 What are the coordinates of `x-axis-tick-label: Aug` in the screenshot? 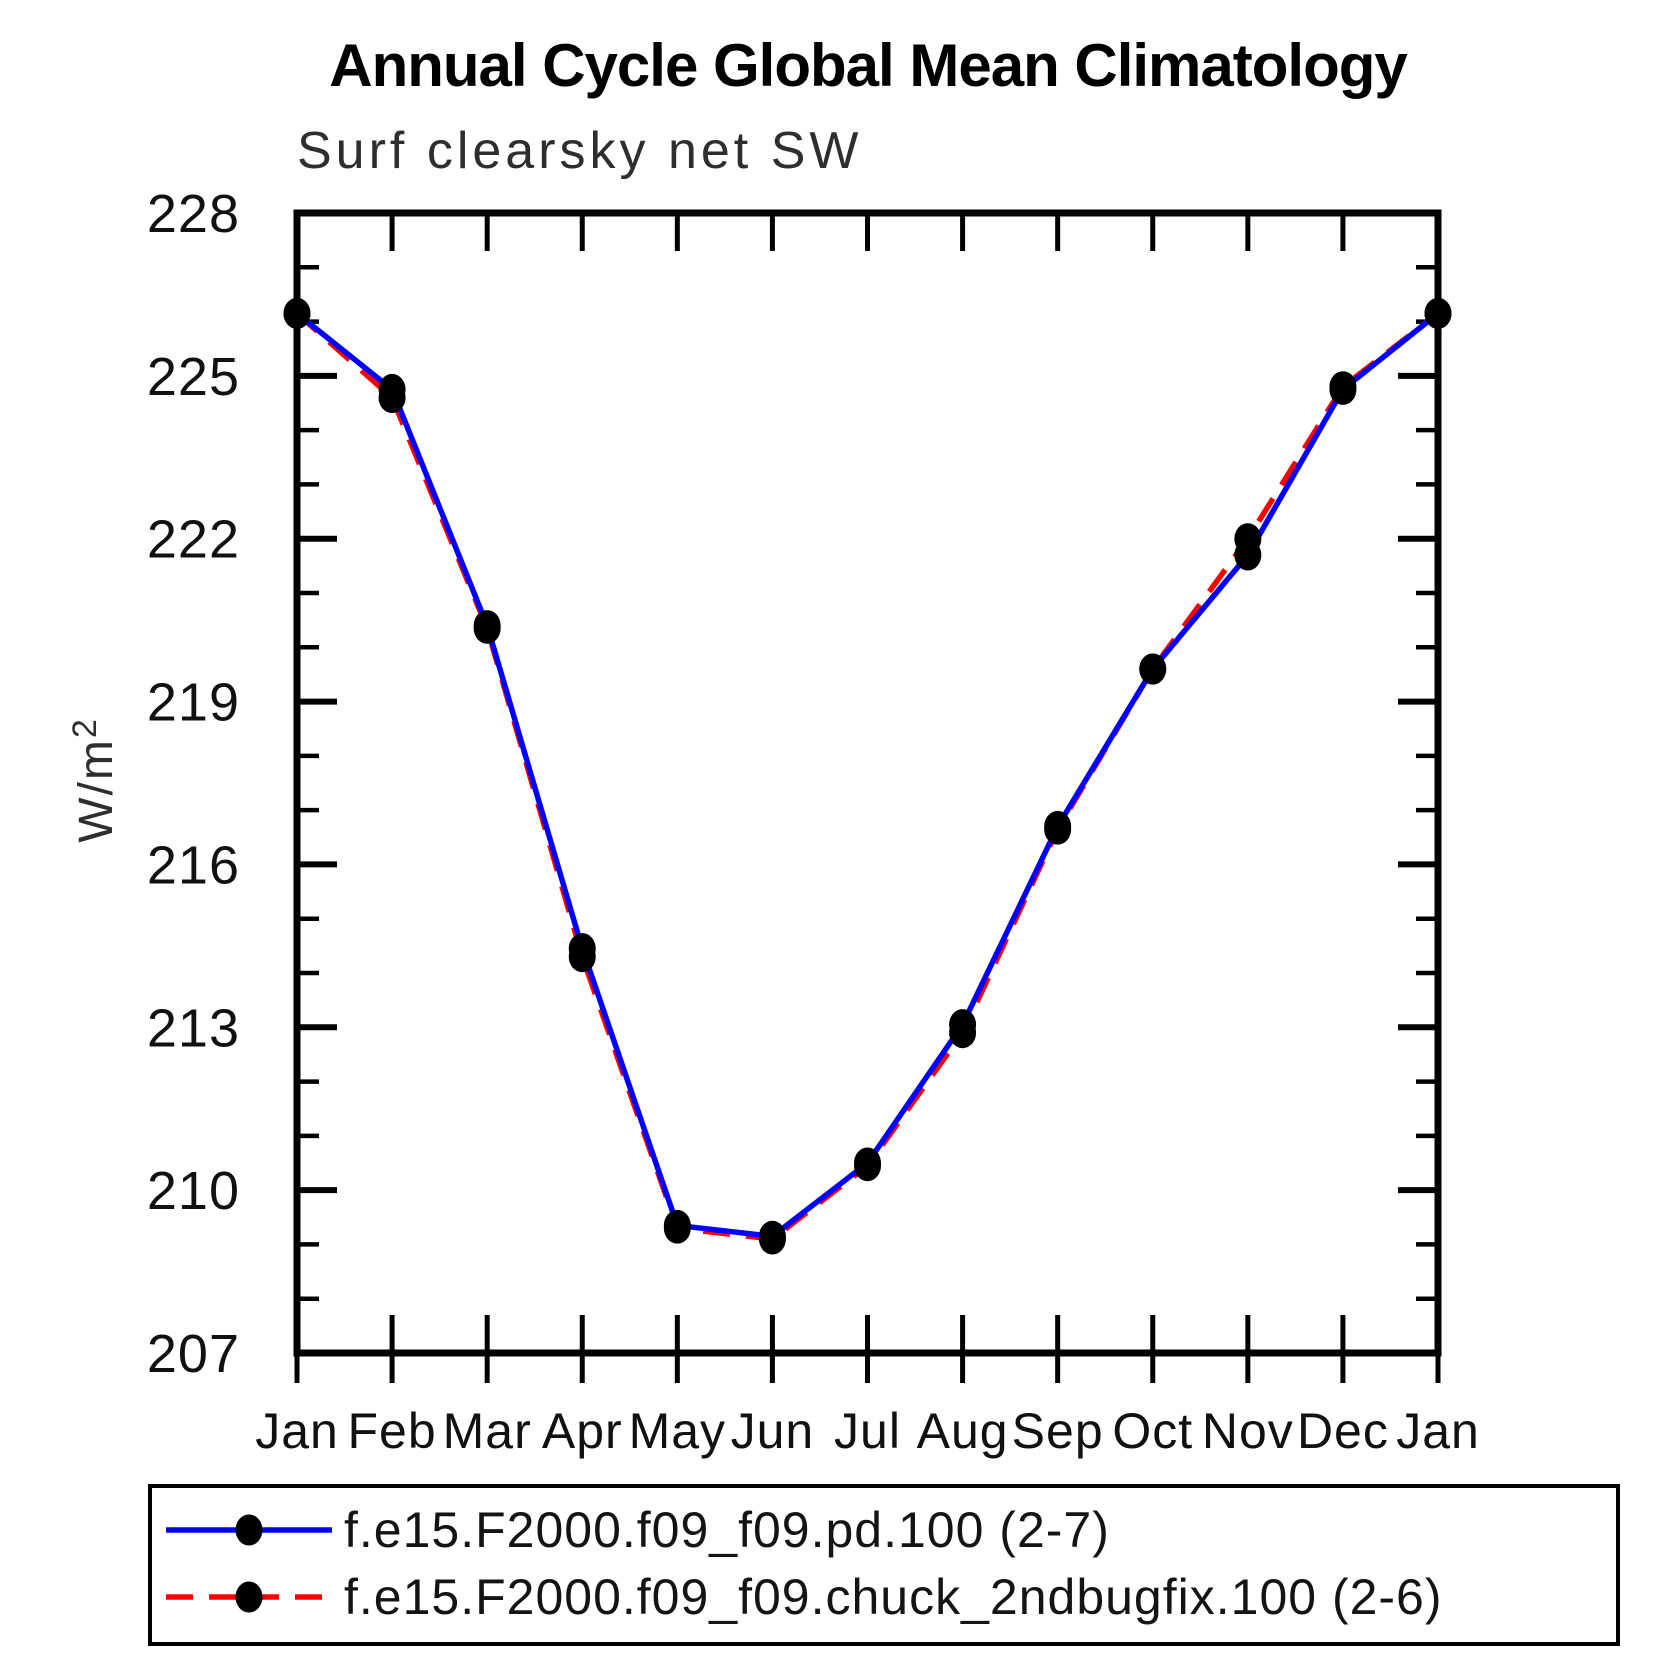 It's located at (963, 1431).